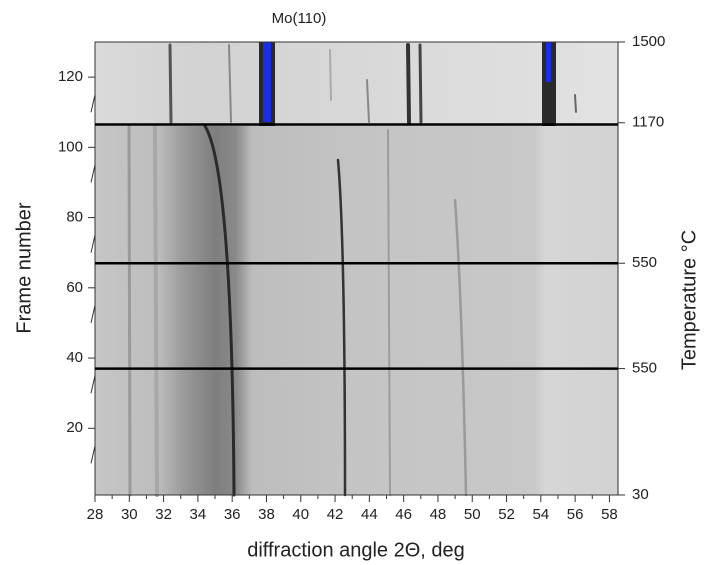 The height and width of the screenshot is (565, 706). What do you see at coordinates (74, 287) in the screenshot?
I see `y-tick-label: 60` at bounding box center [74, 287].